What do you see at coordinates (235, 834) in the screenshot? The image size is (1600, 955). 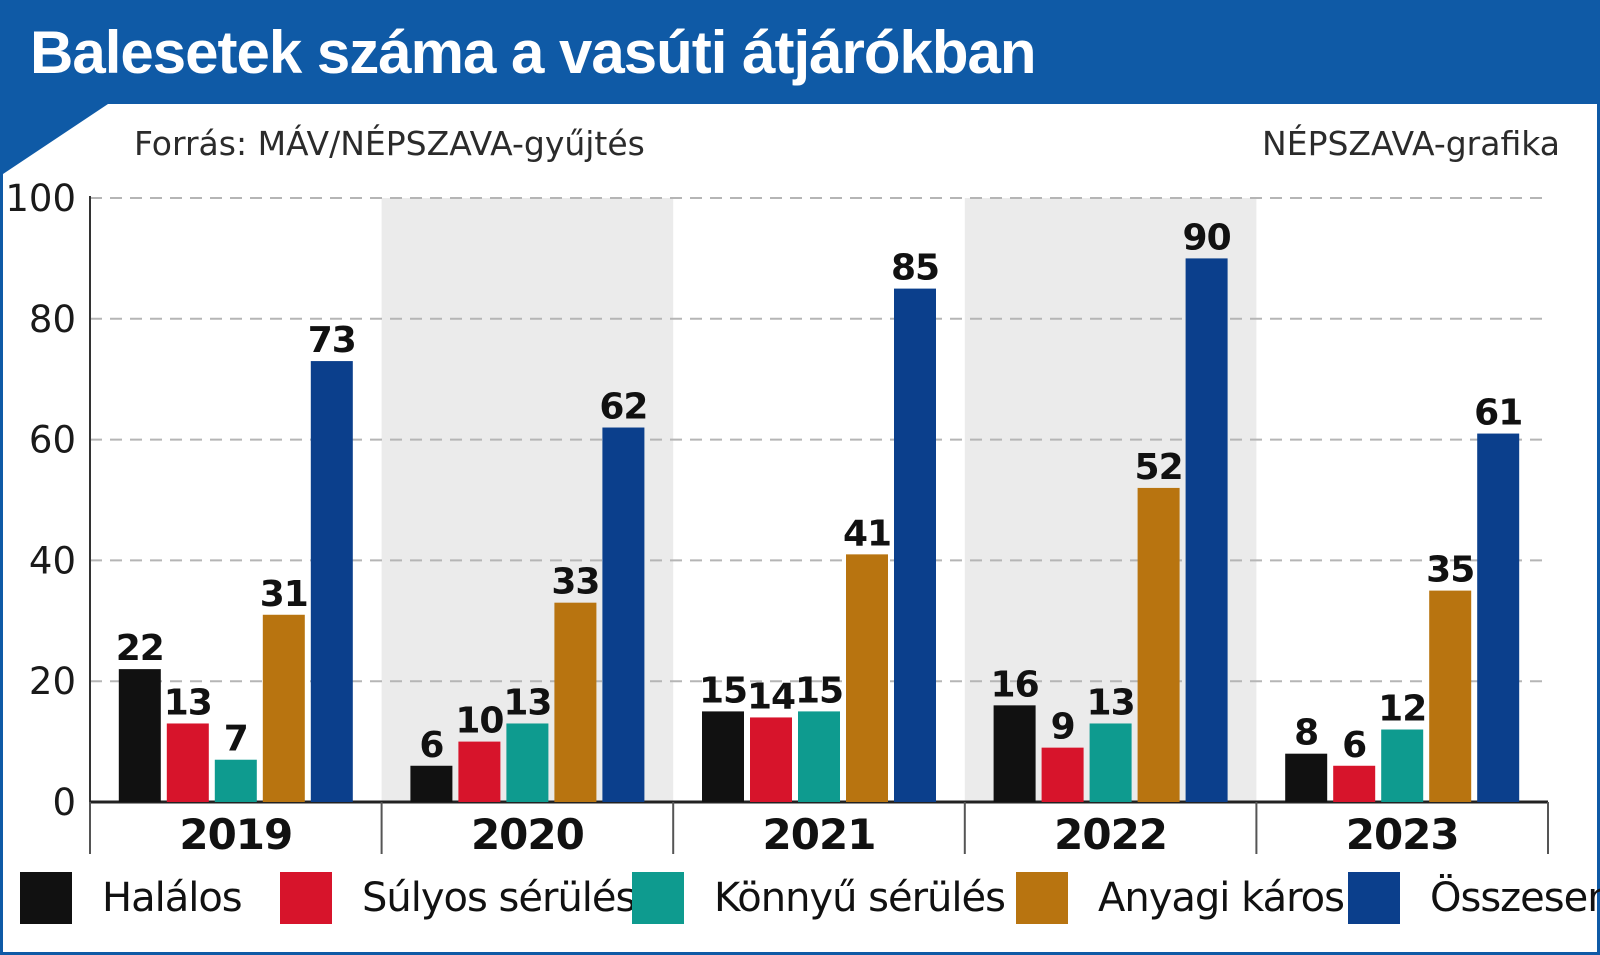 I see `x-category-label: 2019` at bounding box center [235, 834].